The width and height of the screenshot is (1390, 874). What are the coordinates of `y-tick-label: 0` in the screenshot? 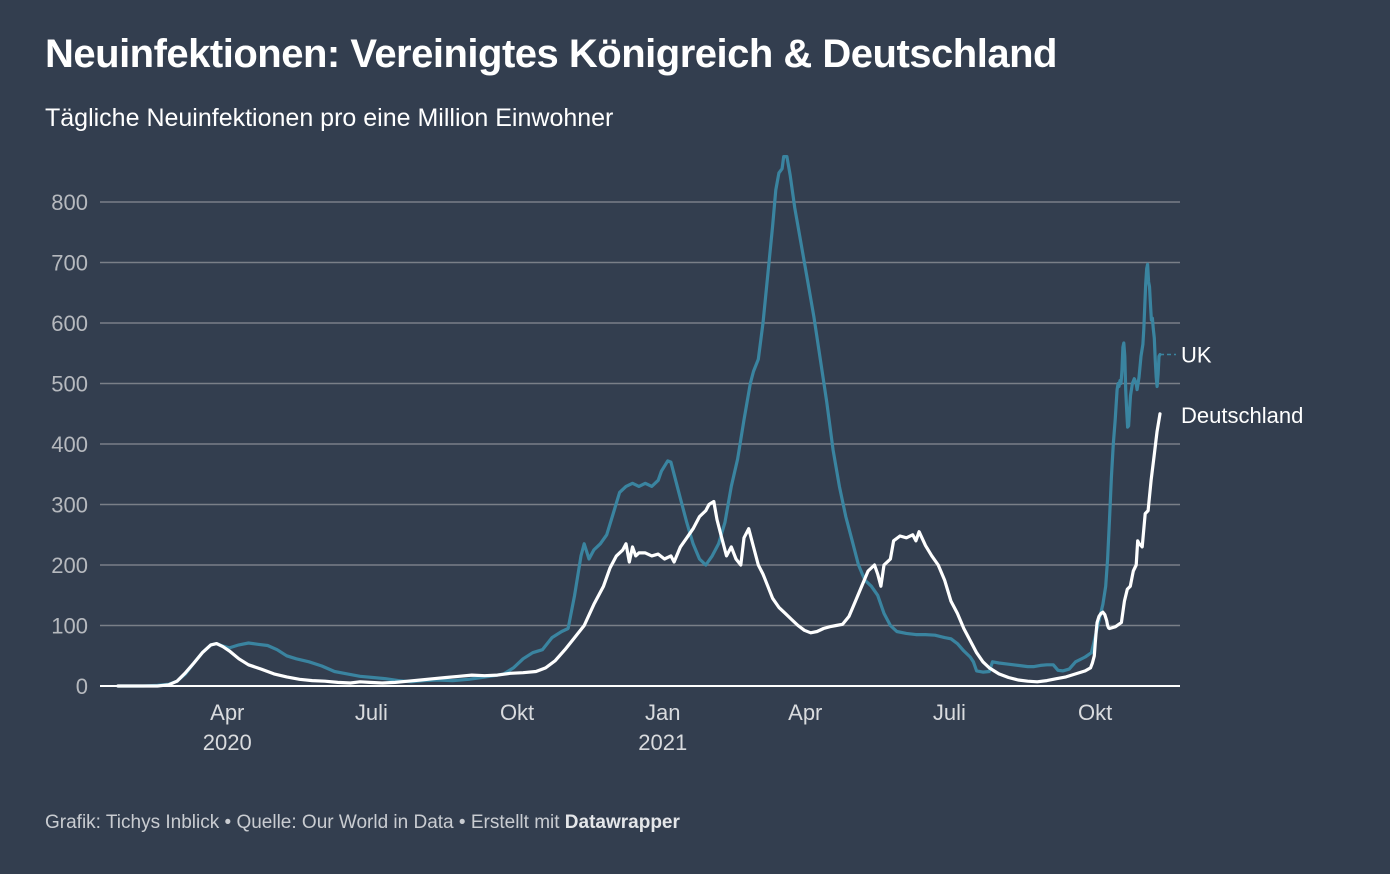 It's located at (82, 686).